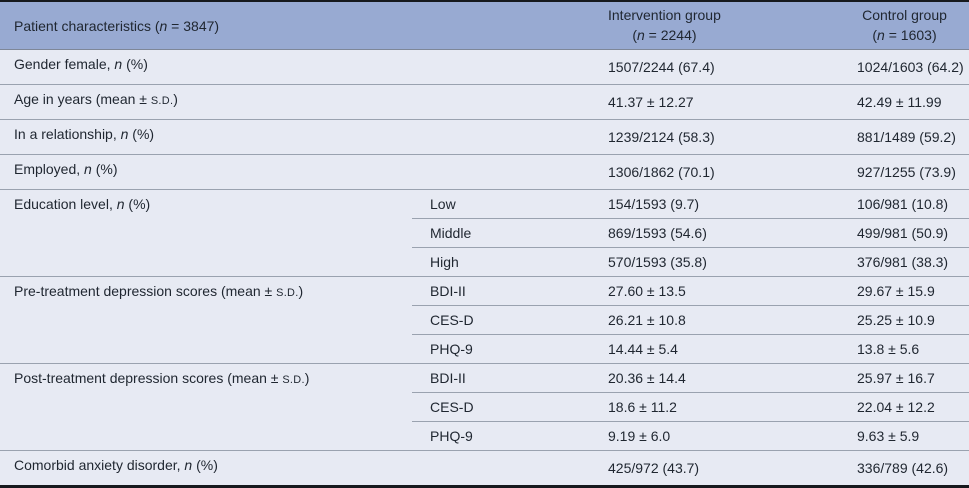  I want to click on header-intervention-line1: Intervention group, so click(664, 15).